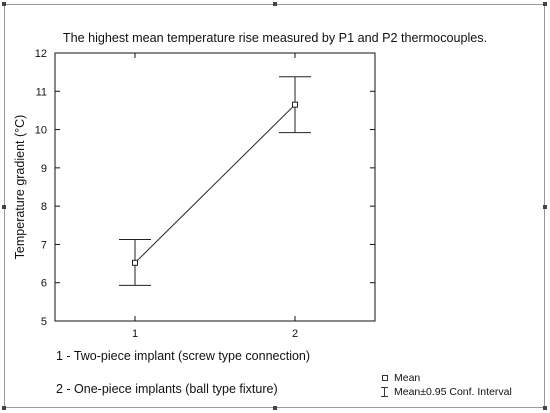 The height and width of the screenshot is (413, 550). What do you see at coordinates (44, 245) in the screenshot?
I see `y-tick-label: 7` at bounding box center [44, 245].